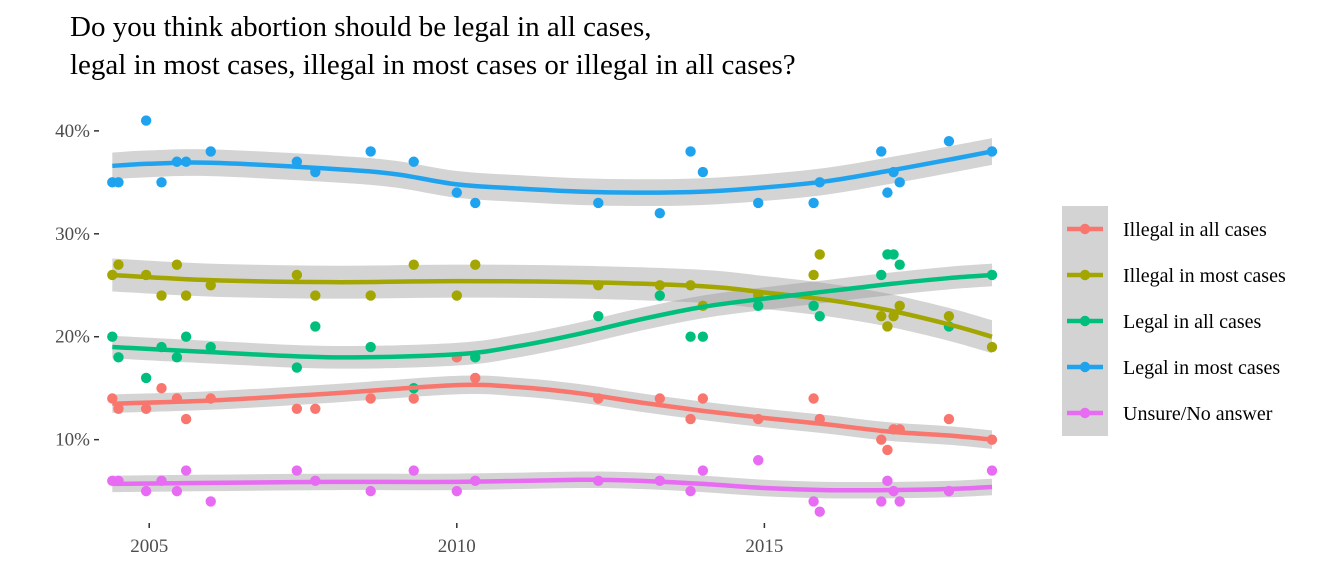 This screenshot has height=576, width=1344. Describe the element at coordinates (552, 305) in the screenshot. I see `trend-line-illegal-in-most-cases` at that location.